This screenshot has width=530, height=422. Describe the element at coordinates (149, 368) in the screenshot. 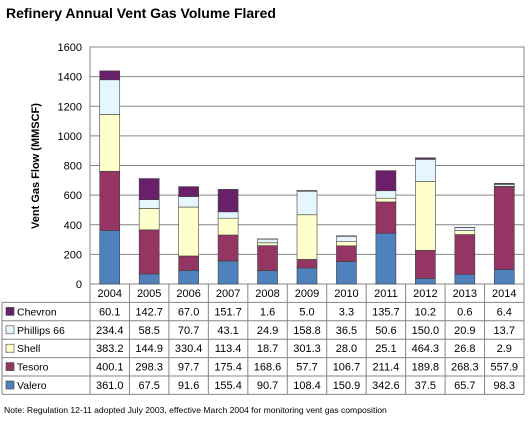

I see `table-cell: 298.3` at that location.